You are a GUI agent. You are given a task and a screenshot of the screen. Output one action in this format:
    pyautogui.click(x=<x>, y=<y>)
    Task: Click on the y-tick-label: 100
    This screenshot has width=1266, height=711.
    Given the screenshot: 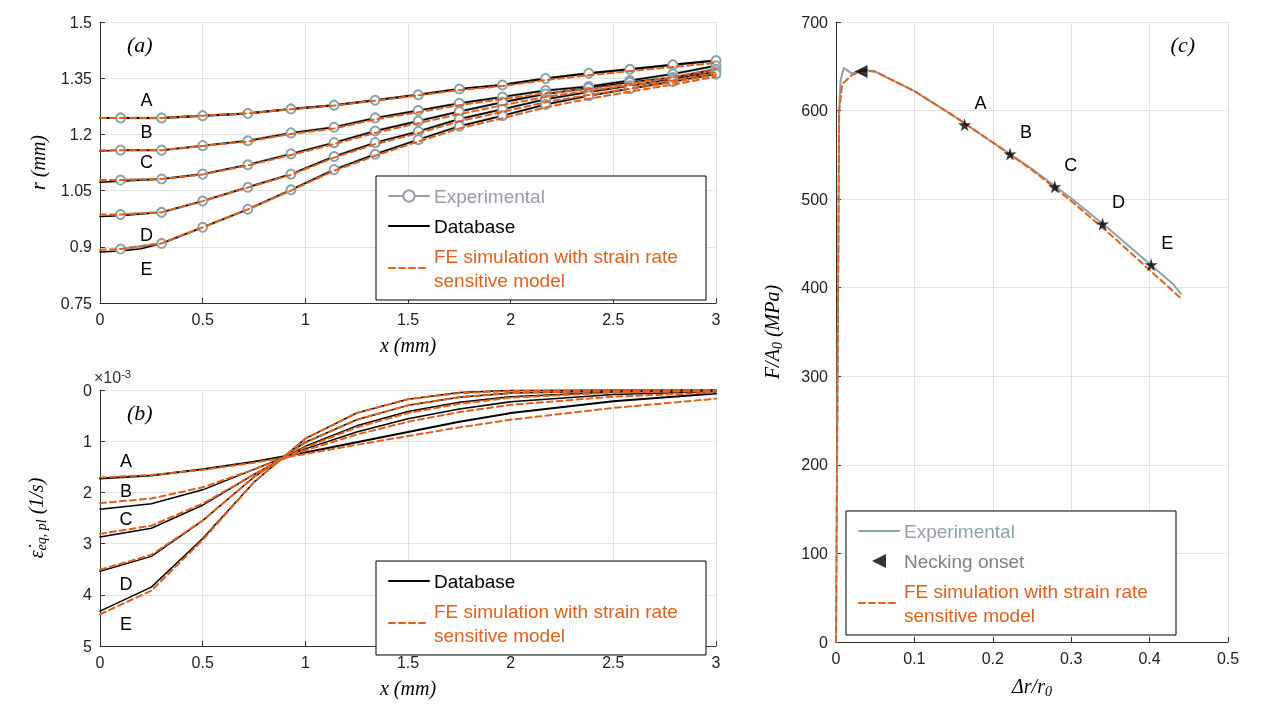 What is the action you would take?
    pyautogui.click(x=815, y=553)
    